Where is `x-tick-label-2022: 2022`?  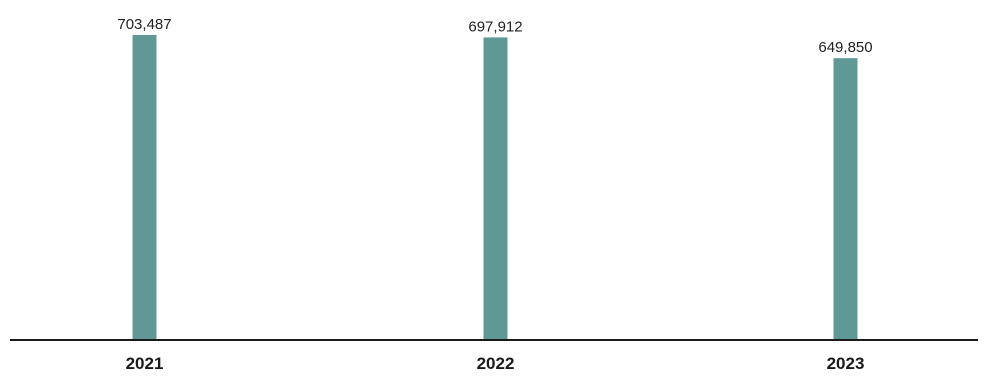
x-tick-label-2022: 2022 is located at coordinates (496, 363).